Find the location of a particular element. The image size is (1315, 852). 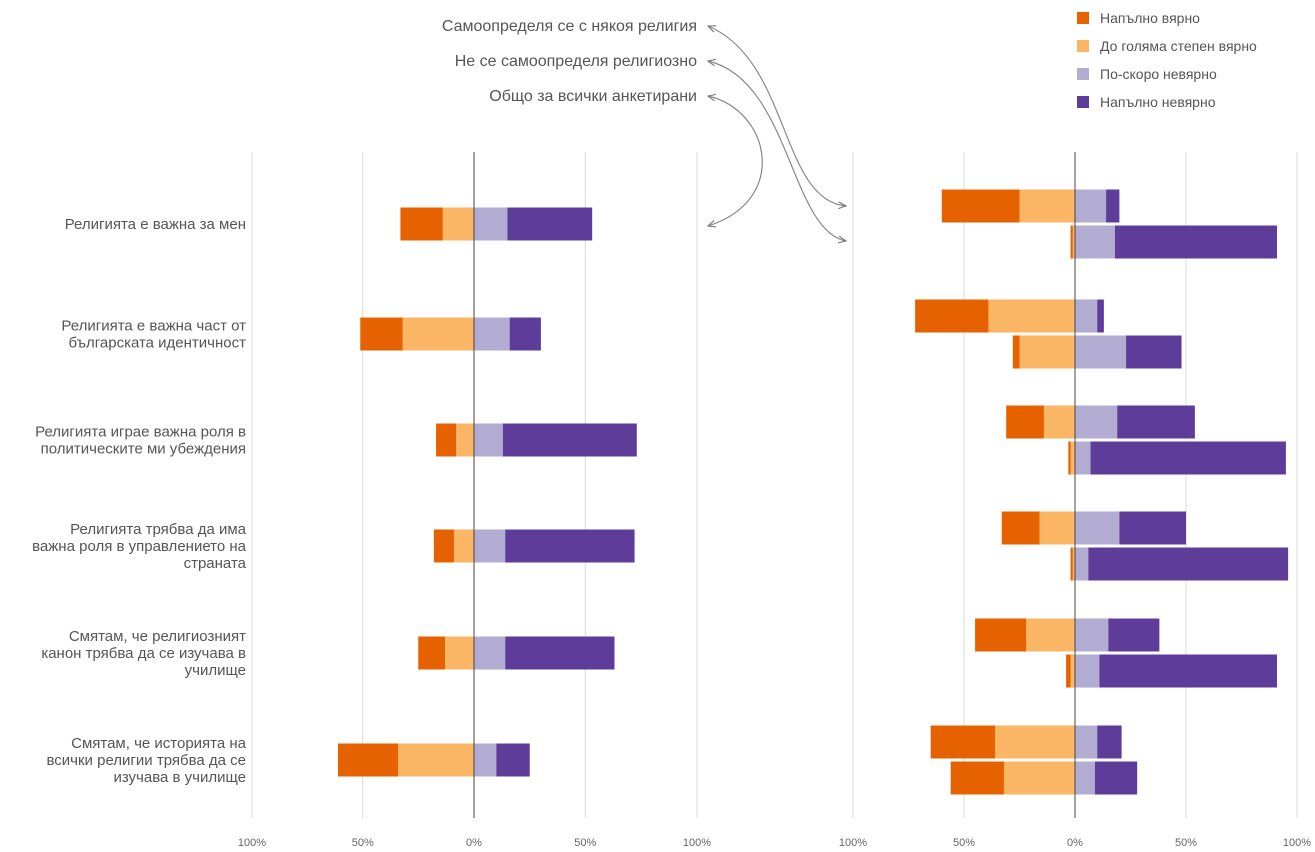

overall-row-3-mostly-true-bar is located at coordinates (463, 546).